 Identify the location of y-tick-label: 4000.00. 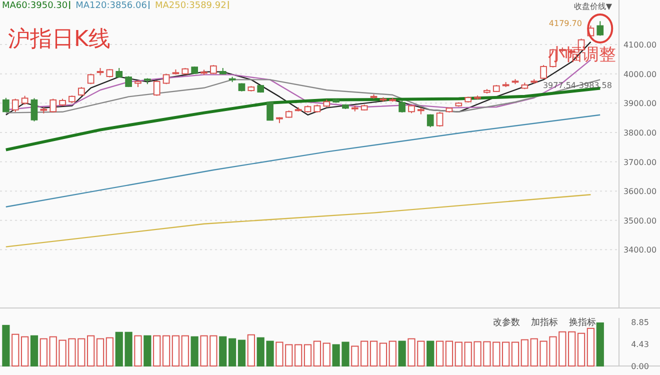
(640, 74).